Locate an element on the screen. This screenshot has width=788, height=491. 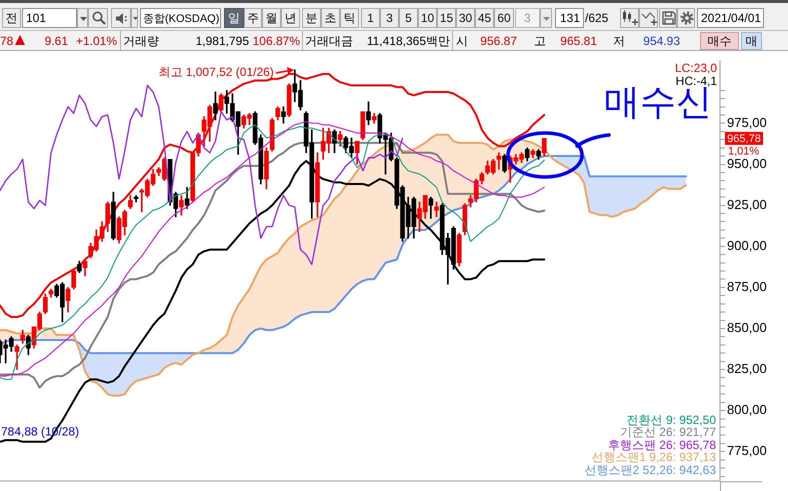
text: 965,78 is located at coordinates (744, 138).